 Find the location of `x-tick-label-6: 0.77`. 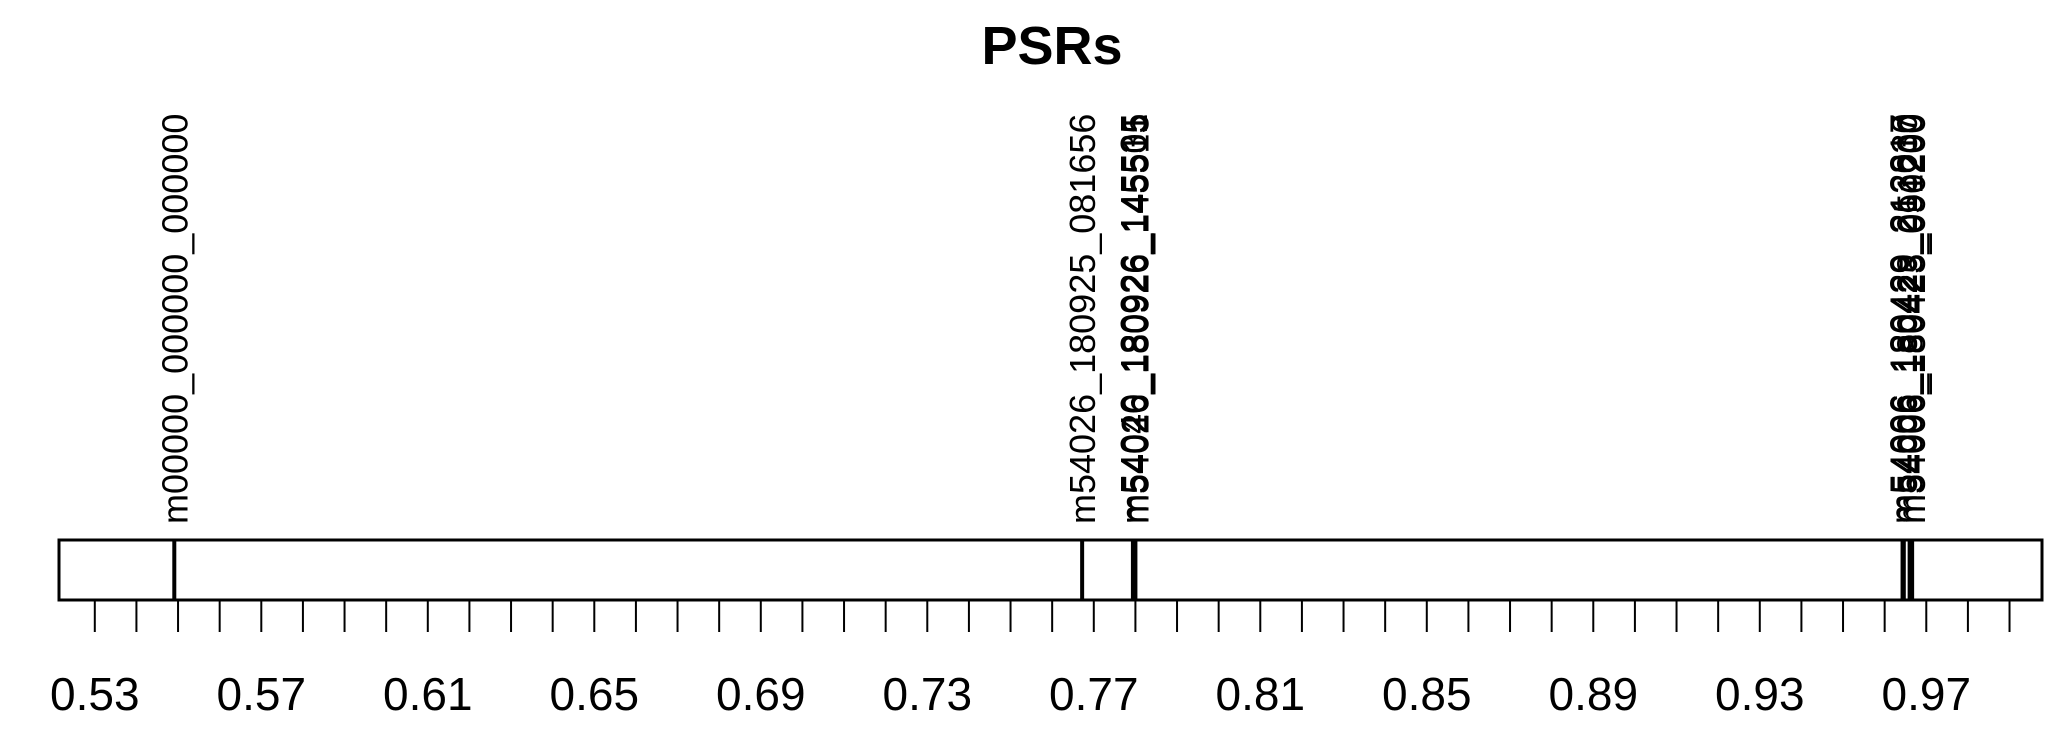

x-tick-label-6: 0.77 is located at coordinates (1094, 694).